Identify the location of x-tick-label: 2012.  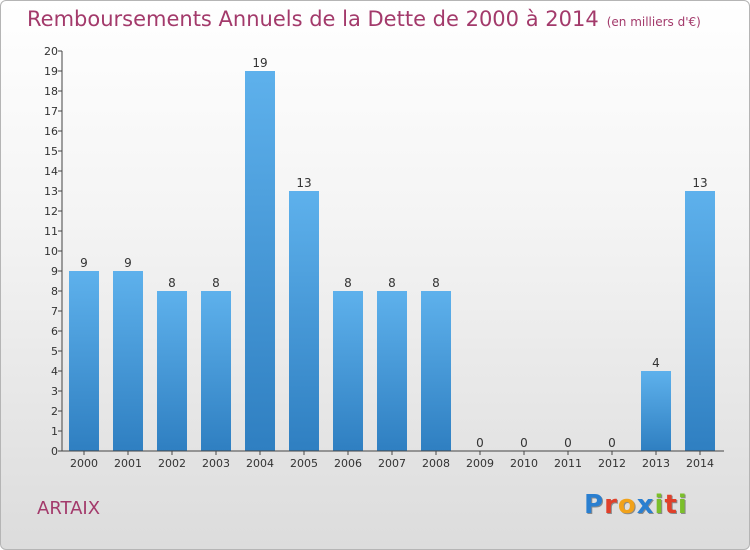
(612, 463).